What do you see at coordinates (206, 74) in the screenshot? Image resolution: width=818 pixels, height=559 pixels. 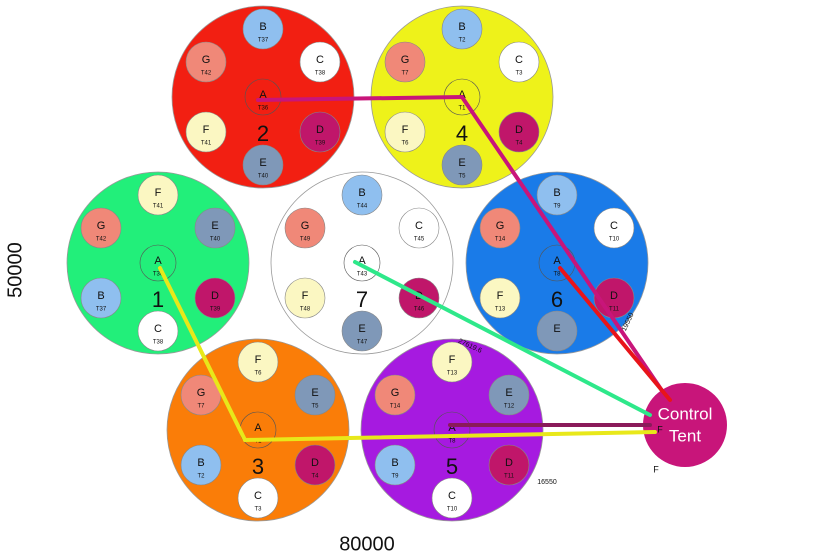 I see `pod-tag: T42` at bounding box center [206, 74].